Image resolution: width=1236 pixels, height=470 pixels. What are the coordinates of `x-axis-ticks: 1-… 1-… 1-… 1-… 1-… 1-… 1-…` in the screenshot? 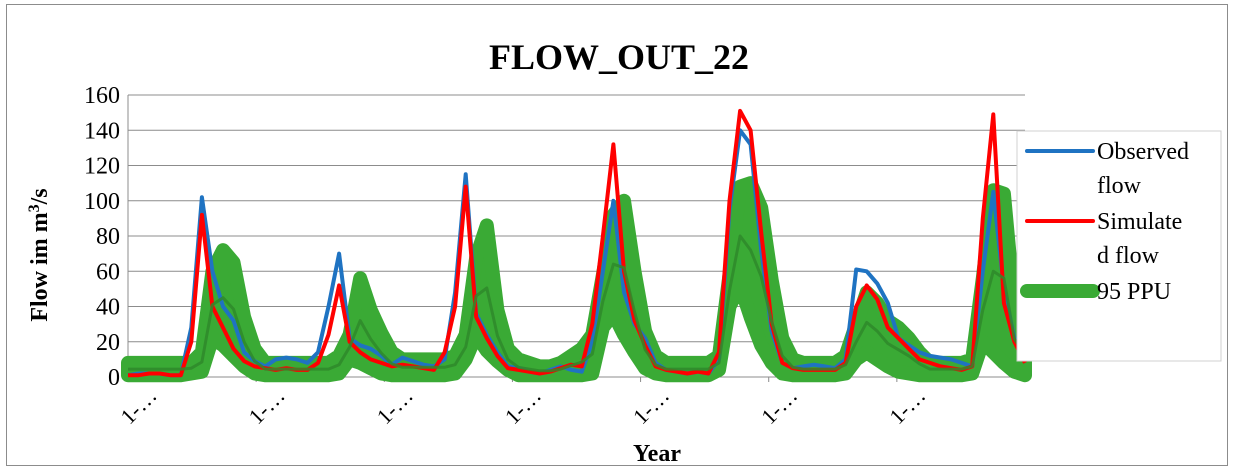 It's located at (522, 403).